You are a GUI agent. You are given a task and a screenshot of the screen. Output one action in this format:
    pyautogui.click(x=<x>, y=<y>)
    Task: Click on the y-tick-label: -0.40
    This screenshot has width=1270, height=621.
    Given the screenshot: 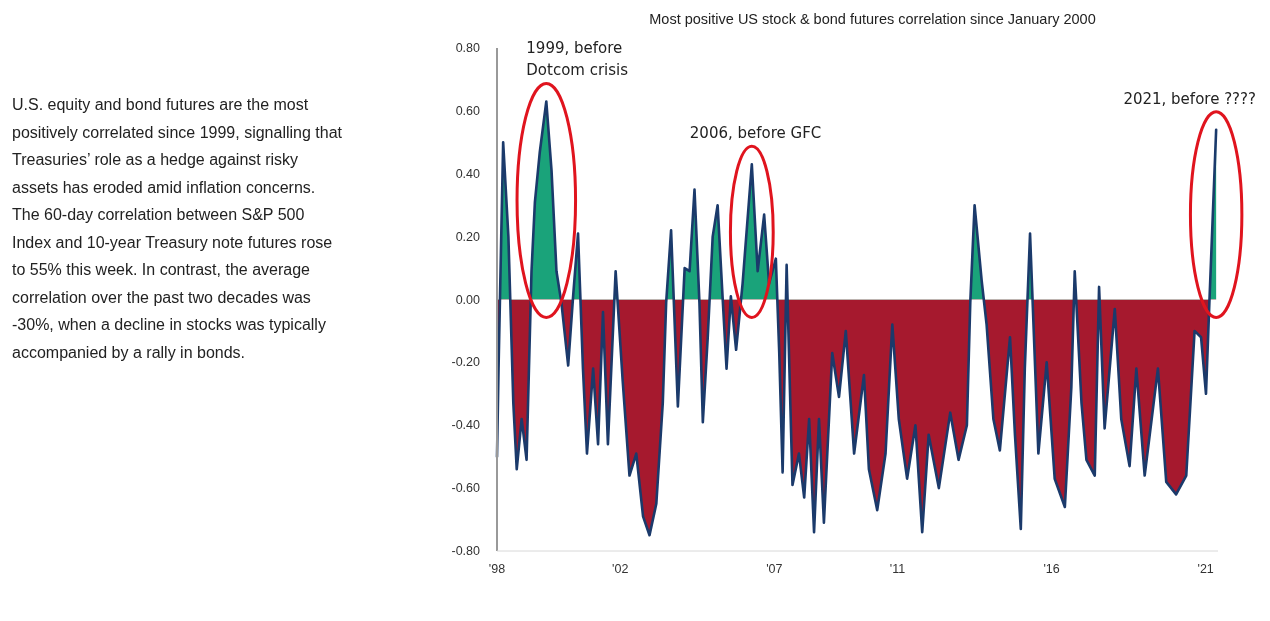 What is the action you would take?
    pyautogui.click(x=466, y=425)
    